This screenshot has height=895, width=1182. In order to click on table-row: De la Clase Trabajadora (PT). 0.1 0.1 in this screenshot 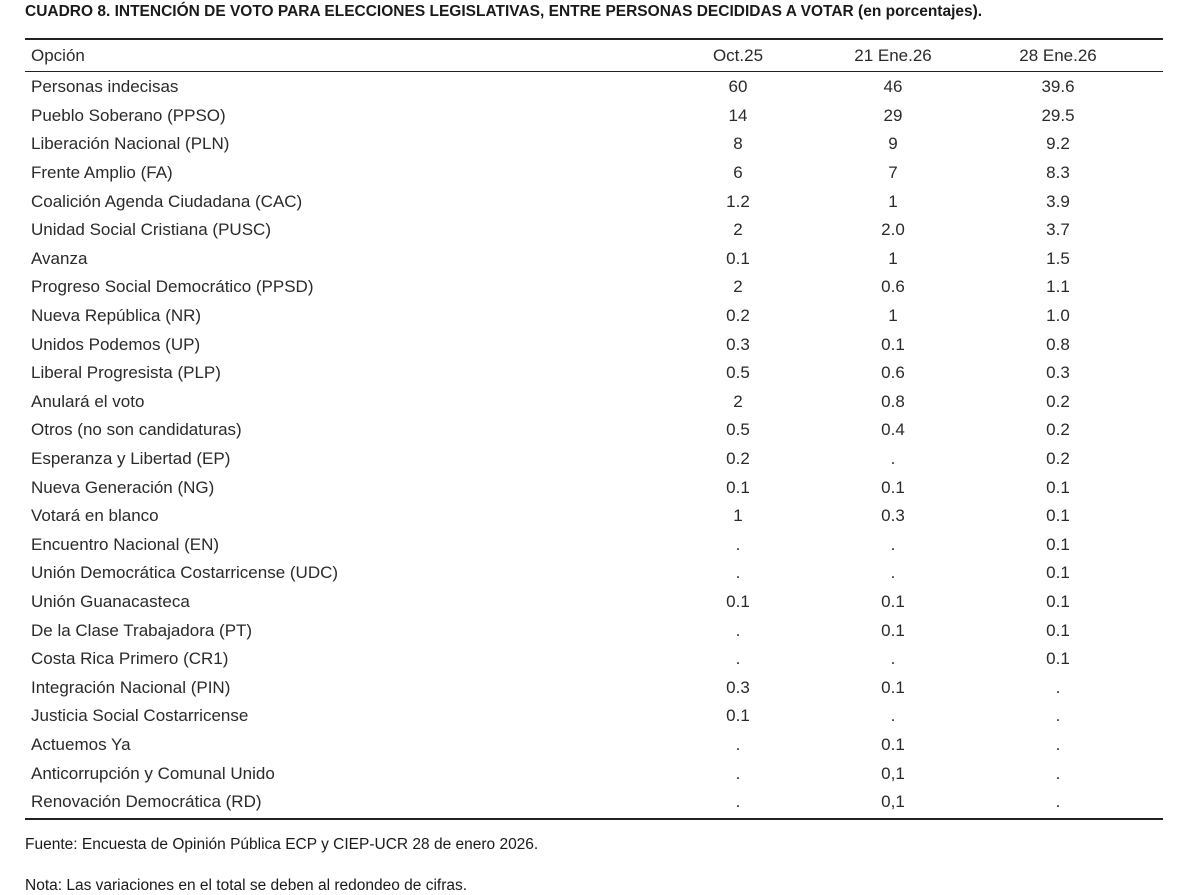, I will do `click(594, 630)`.